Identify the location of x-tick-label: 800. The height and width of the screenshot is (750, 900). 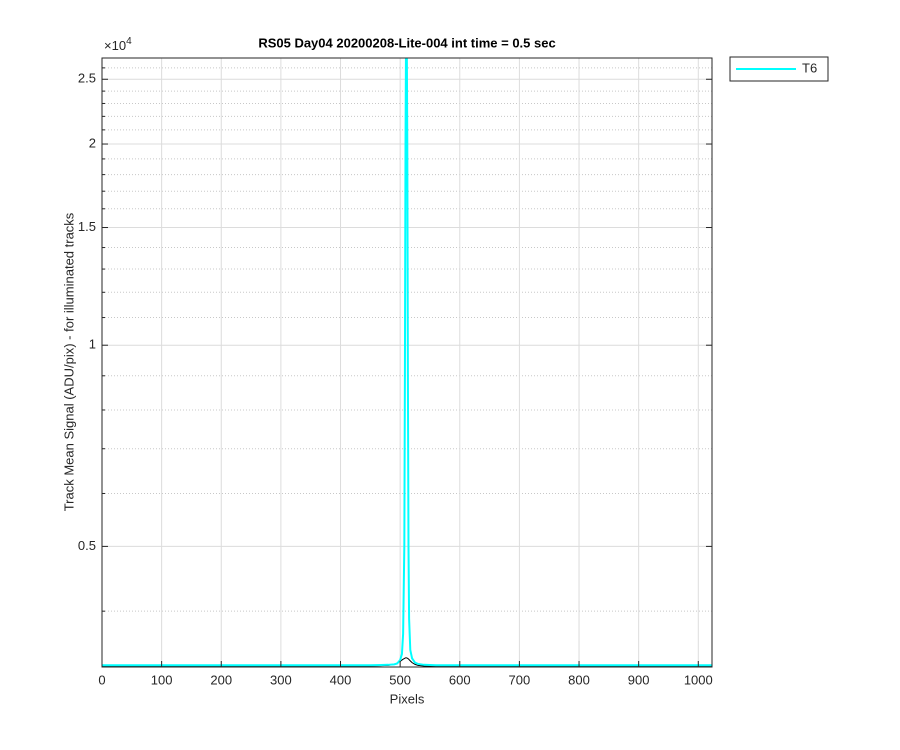
(579, 679).